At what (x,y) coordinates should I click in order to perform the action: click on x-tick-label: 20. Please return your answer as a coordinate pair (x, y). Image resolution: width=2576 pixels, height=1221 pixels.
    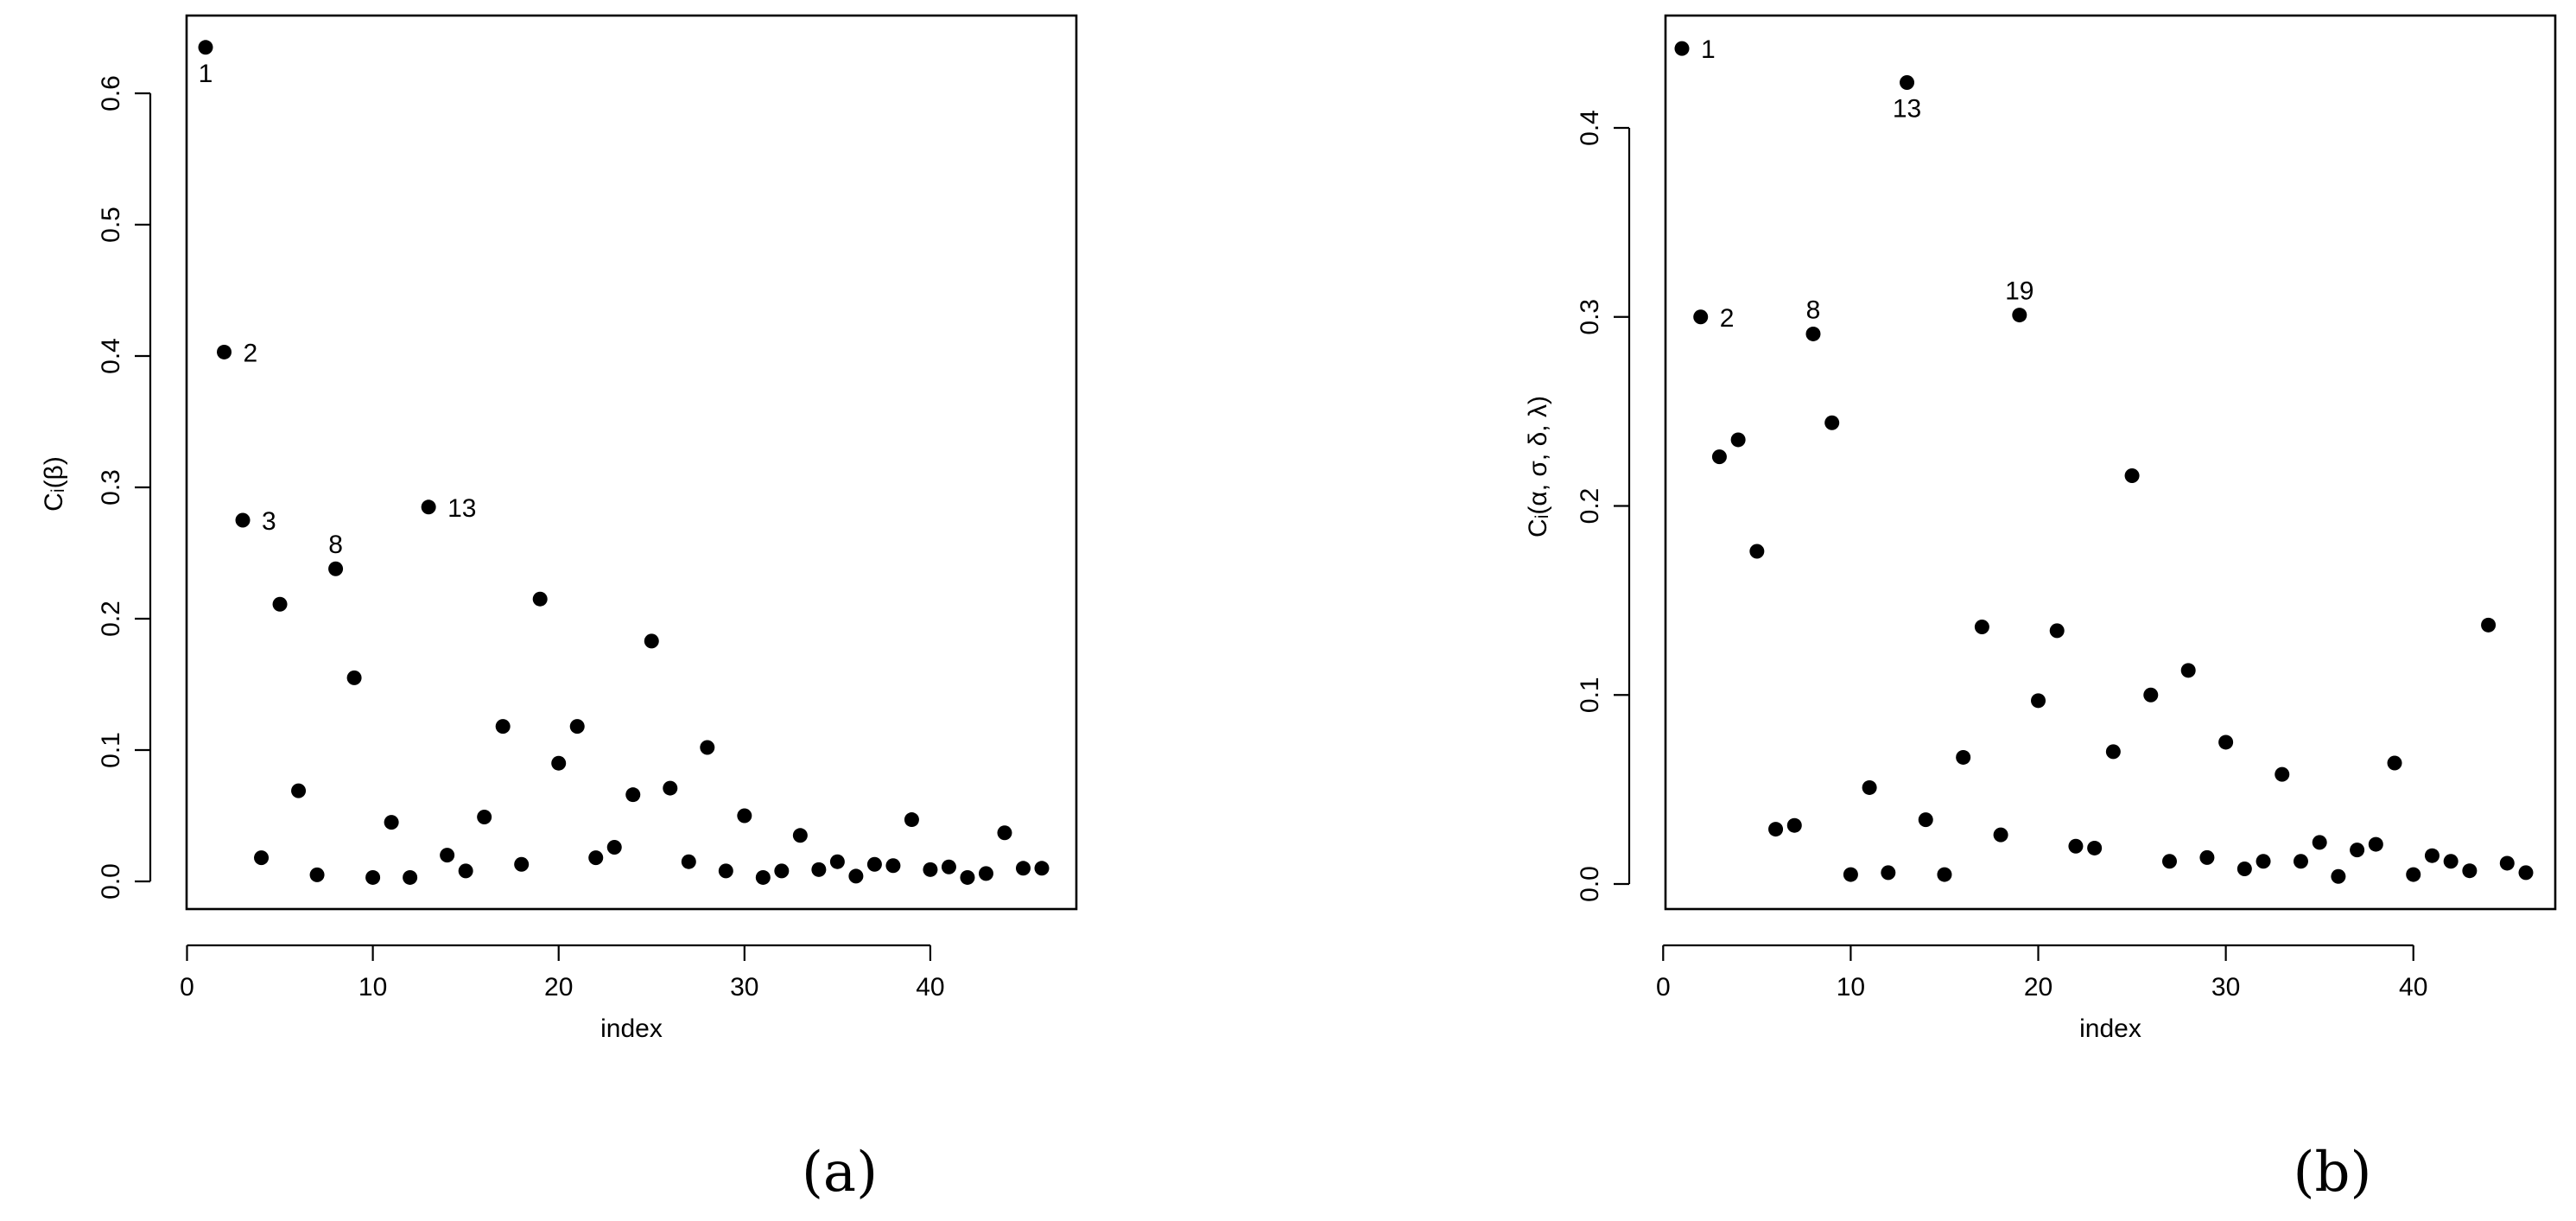
    Looking at the image, I should click on (558, 987).